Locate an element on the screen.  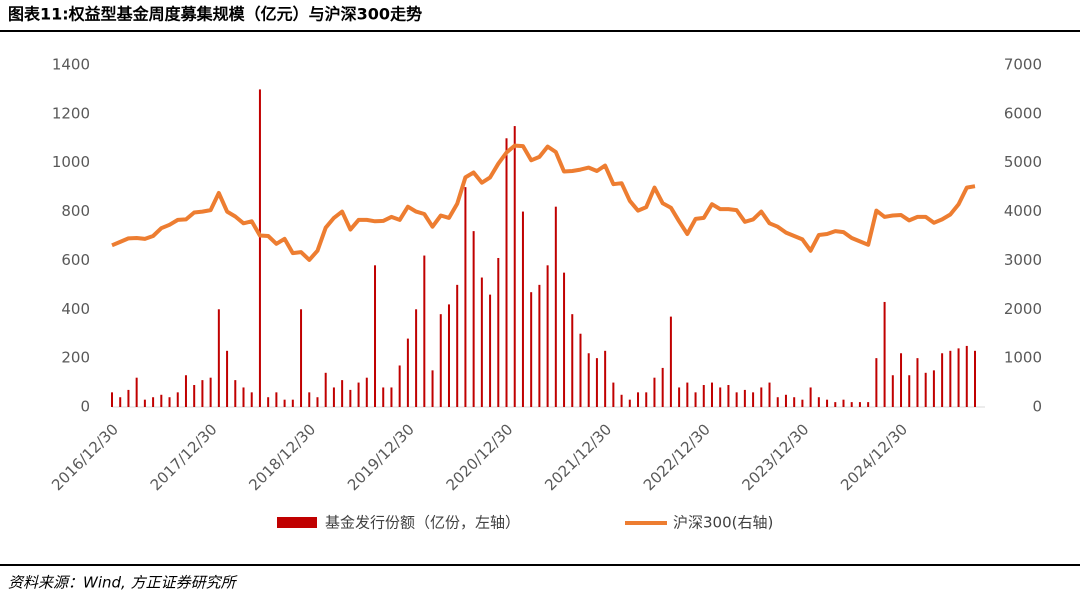
x-tick-label: 2017/12/30 is located at coordinates (184, 457).